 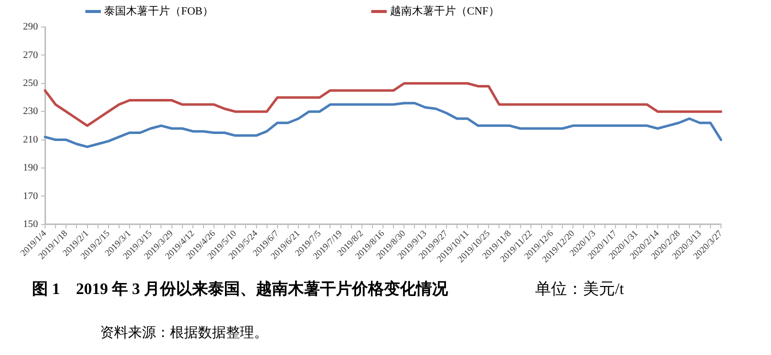 What do you see at coordinates (30, 196) in the screenshot?
I see `y-tick-label: 170` at bounding box center [30, 196].